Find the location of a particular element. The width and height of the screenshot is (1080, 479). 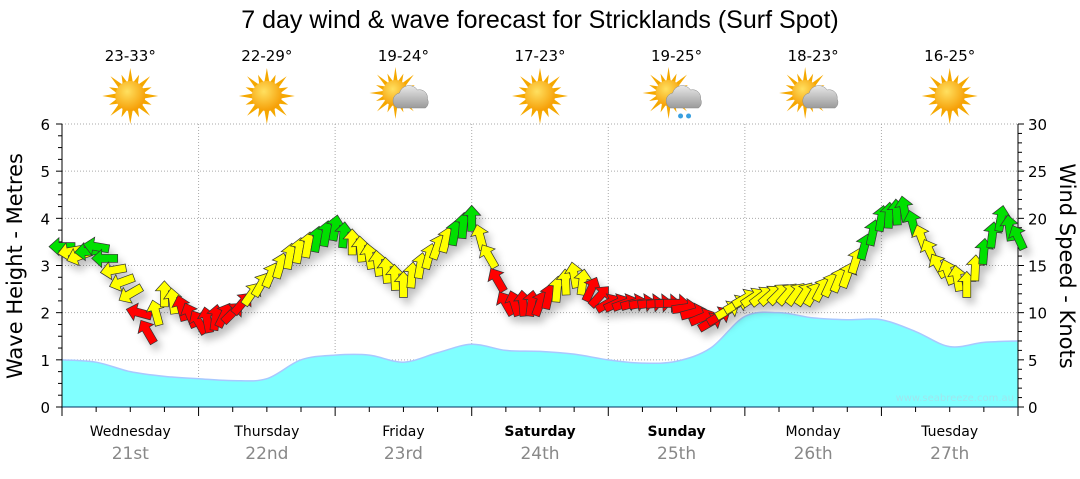

day-temperature: 16-25° is located at coordinates (949, 56).